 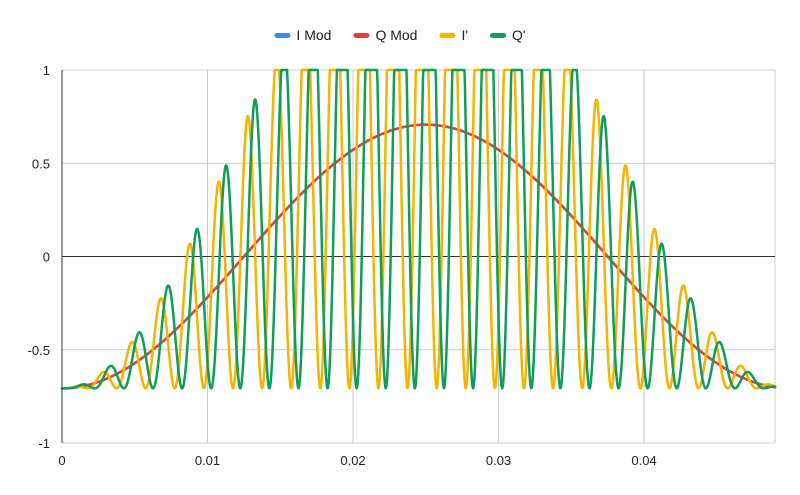 I want to click on legend-label-q: Q', so click(x=519, y=35).